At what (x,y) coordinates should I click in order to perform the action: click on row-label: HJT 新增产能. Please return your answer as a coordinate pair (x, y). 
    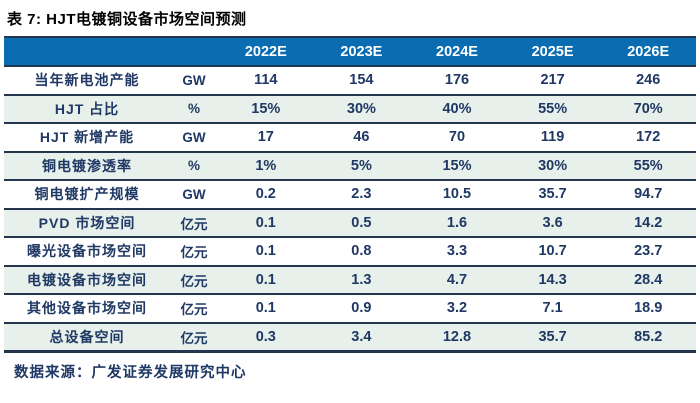
    Looking at the image, I should click on (87, 138).